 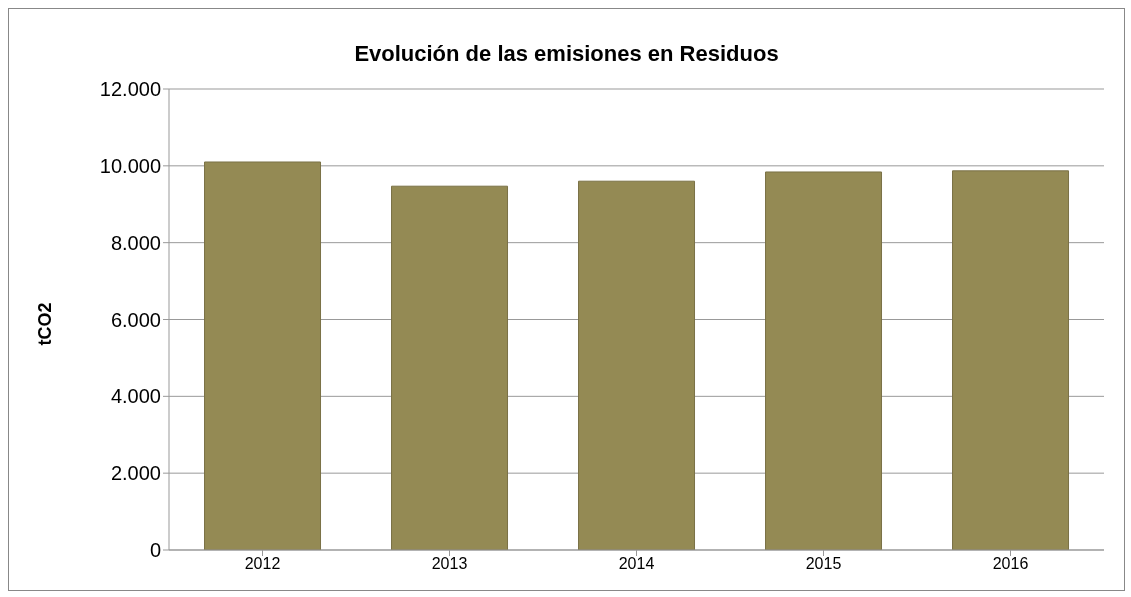 I want to click on y-tick-label: 4.000, so click(x=135, y=396).